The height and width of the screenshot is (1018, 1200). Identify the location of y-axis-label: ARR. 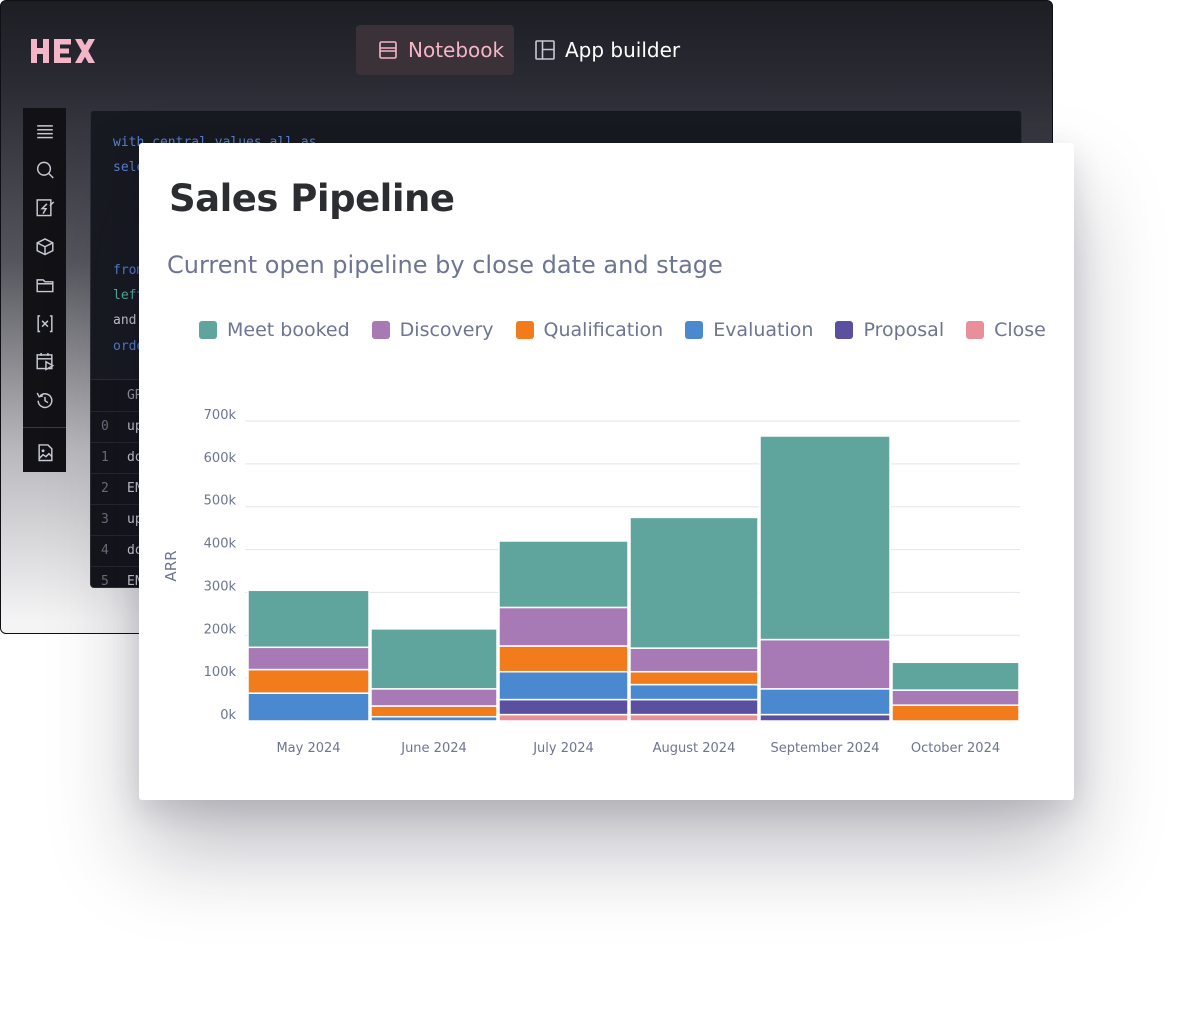
(171, 565).